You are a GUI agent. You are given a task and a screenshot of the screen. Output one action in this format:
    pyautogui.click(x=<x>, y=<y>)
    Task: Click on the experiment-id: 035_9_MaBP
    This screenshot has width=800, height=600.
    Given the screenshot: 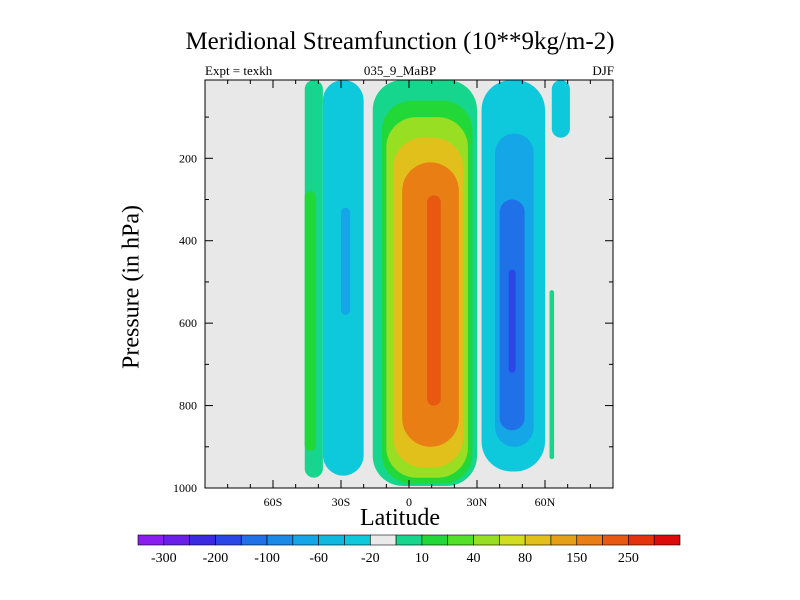 What is the action you would take?
    pyautogui.click(x=400, y=70)
    